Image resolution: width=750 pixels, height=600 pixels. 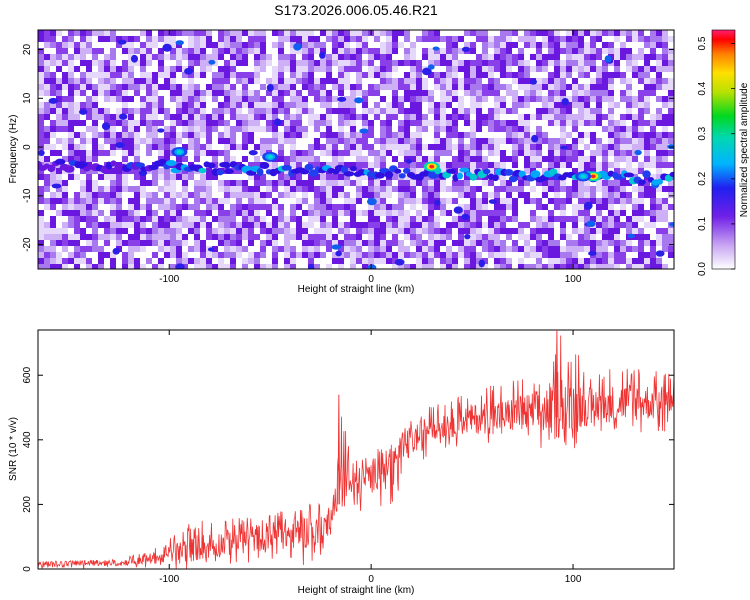 What do you see at coordinates (702, 88) in the screenshot?
I see `colorbar-tick-label: 0.4` at bounding box center [702, 88].